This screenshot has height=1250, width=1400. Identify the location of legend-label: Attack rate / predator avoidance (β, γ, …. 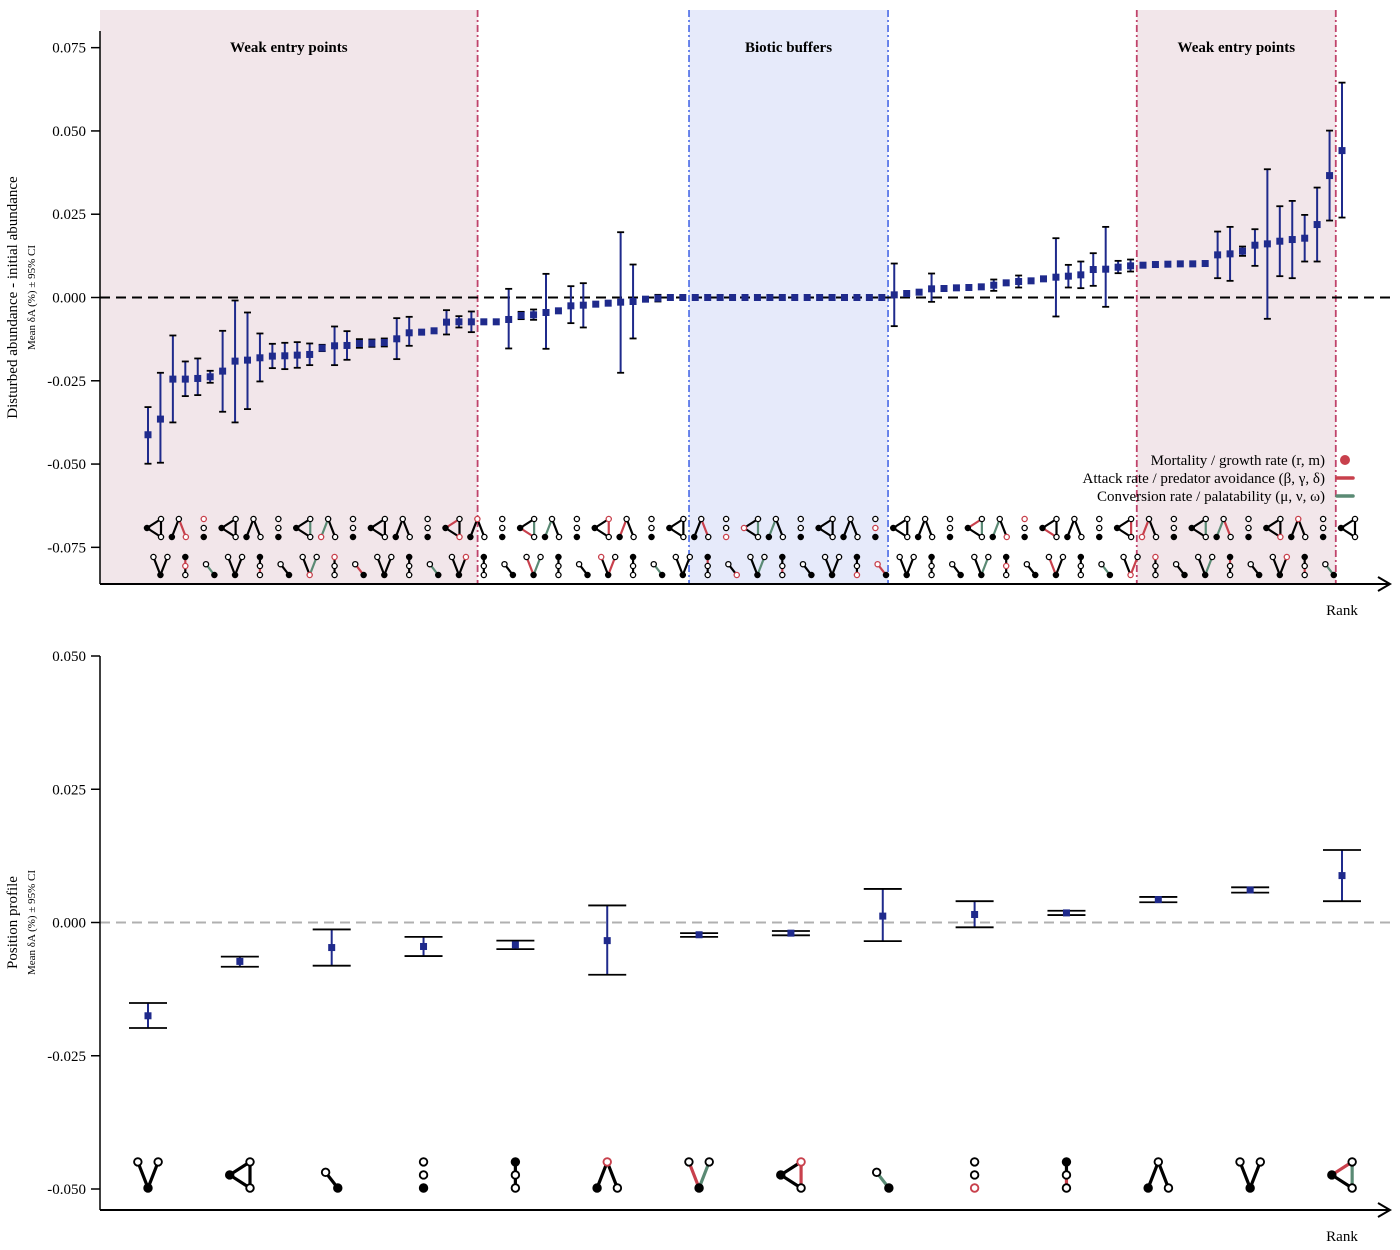
(1204, 479).